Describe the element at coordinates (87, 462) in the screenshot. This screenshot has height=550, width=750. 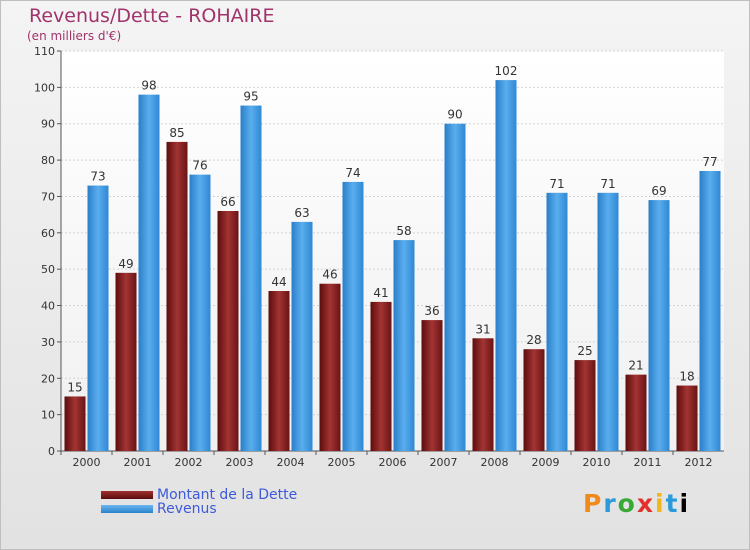
I see `x-tick-label: 2000` at that location.